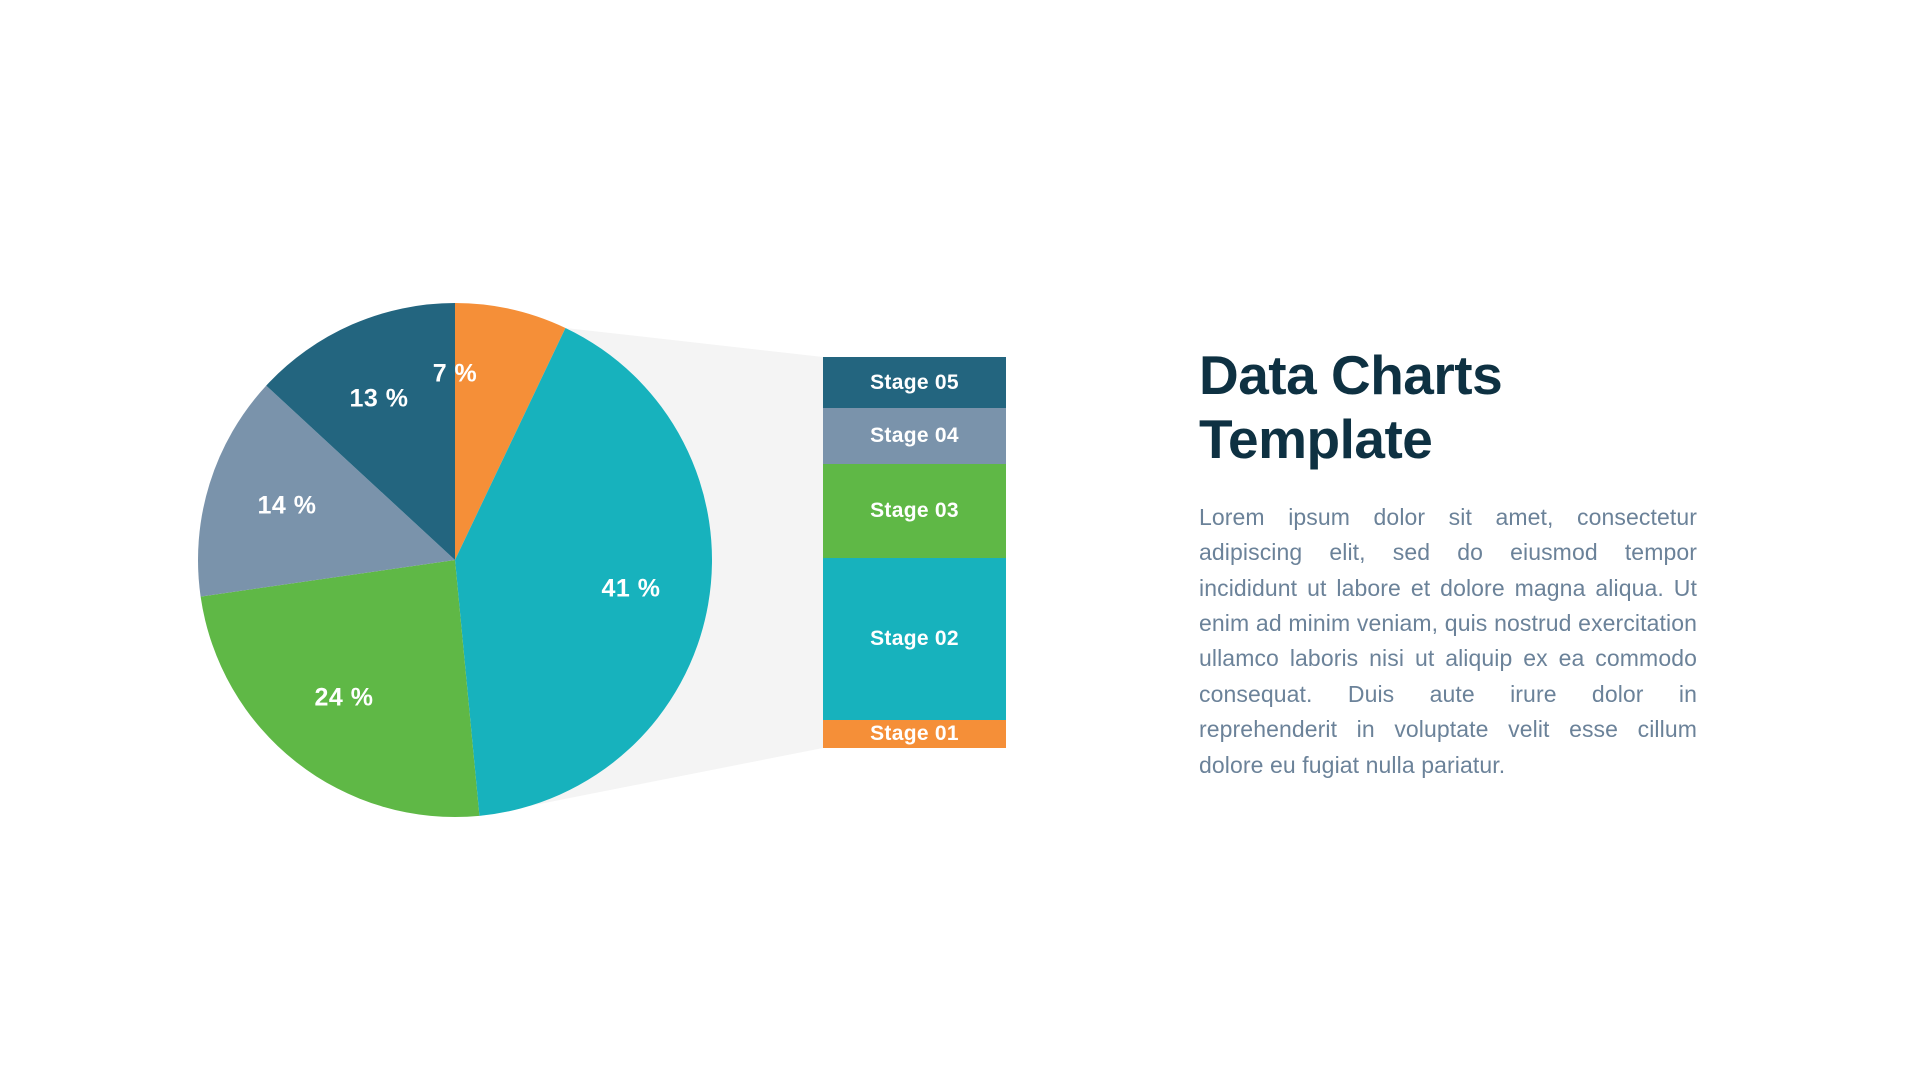 The image size is (1920, 1080). Describe the element at coordinates (455, 374) in the screenshot. I see `pie-slice-label-stage-01: 7 %` at that location.